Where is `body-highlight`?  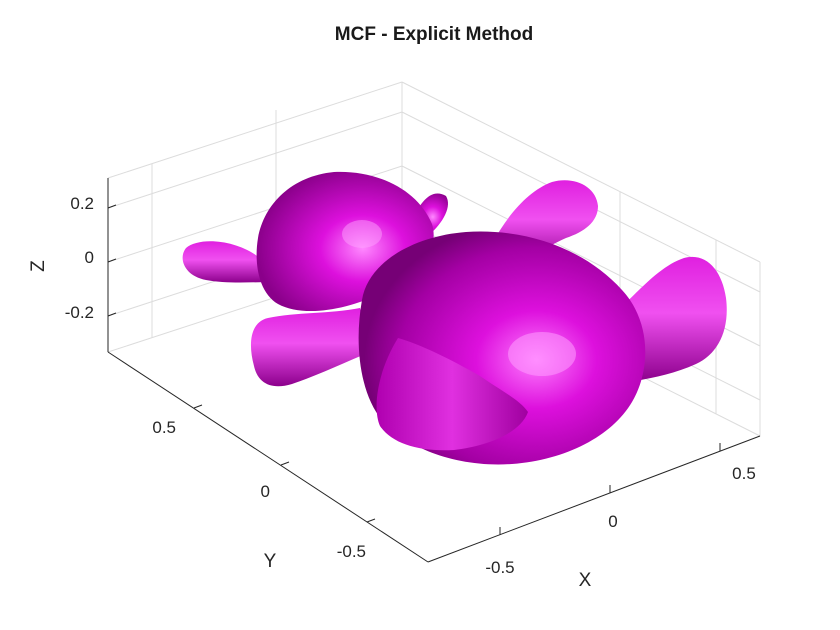 body-highlight is located at coordinates (542, 354).